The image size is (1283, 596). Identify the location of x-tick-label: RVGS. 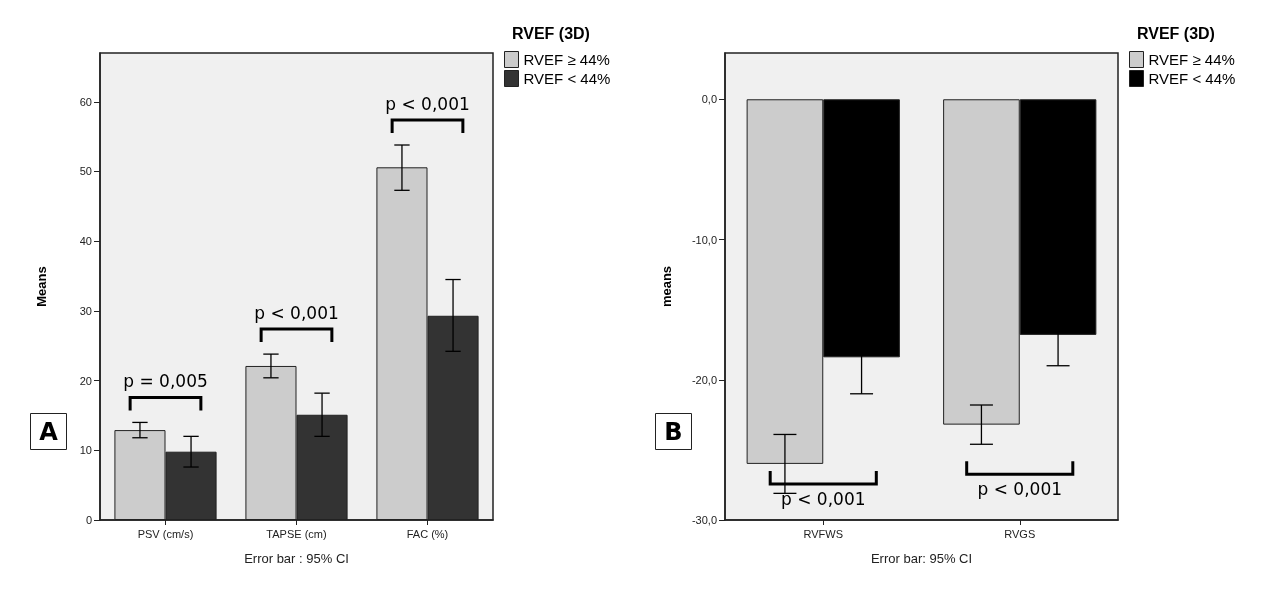
(1020, 533).